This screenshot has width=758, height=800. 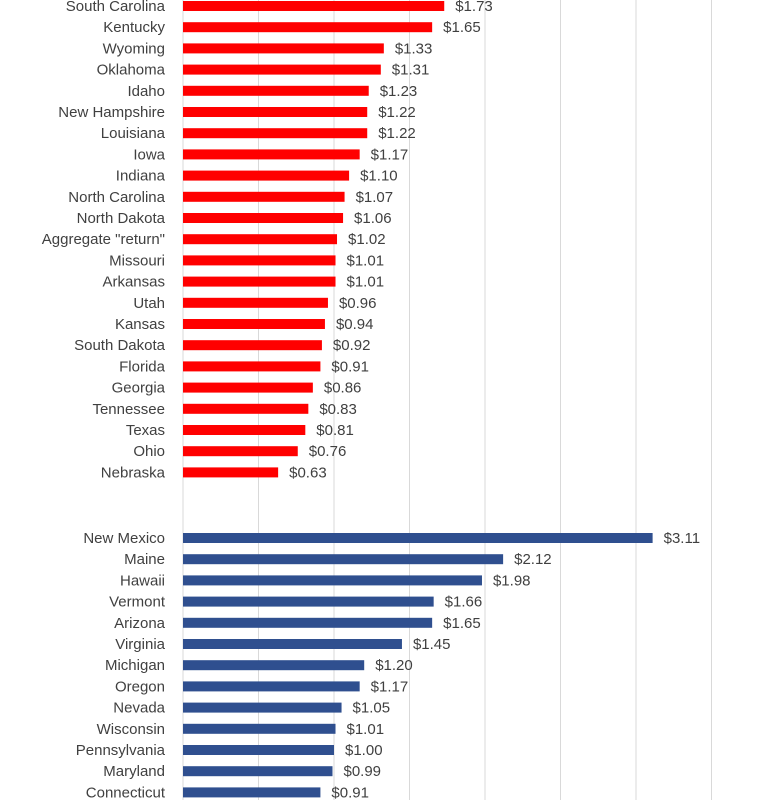 I want to click on category-label: Maine, so click(x=144, y=559).